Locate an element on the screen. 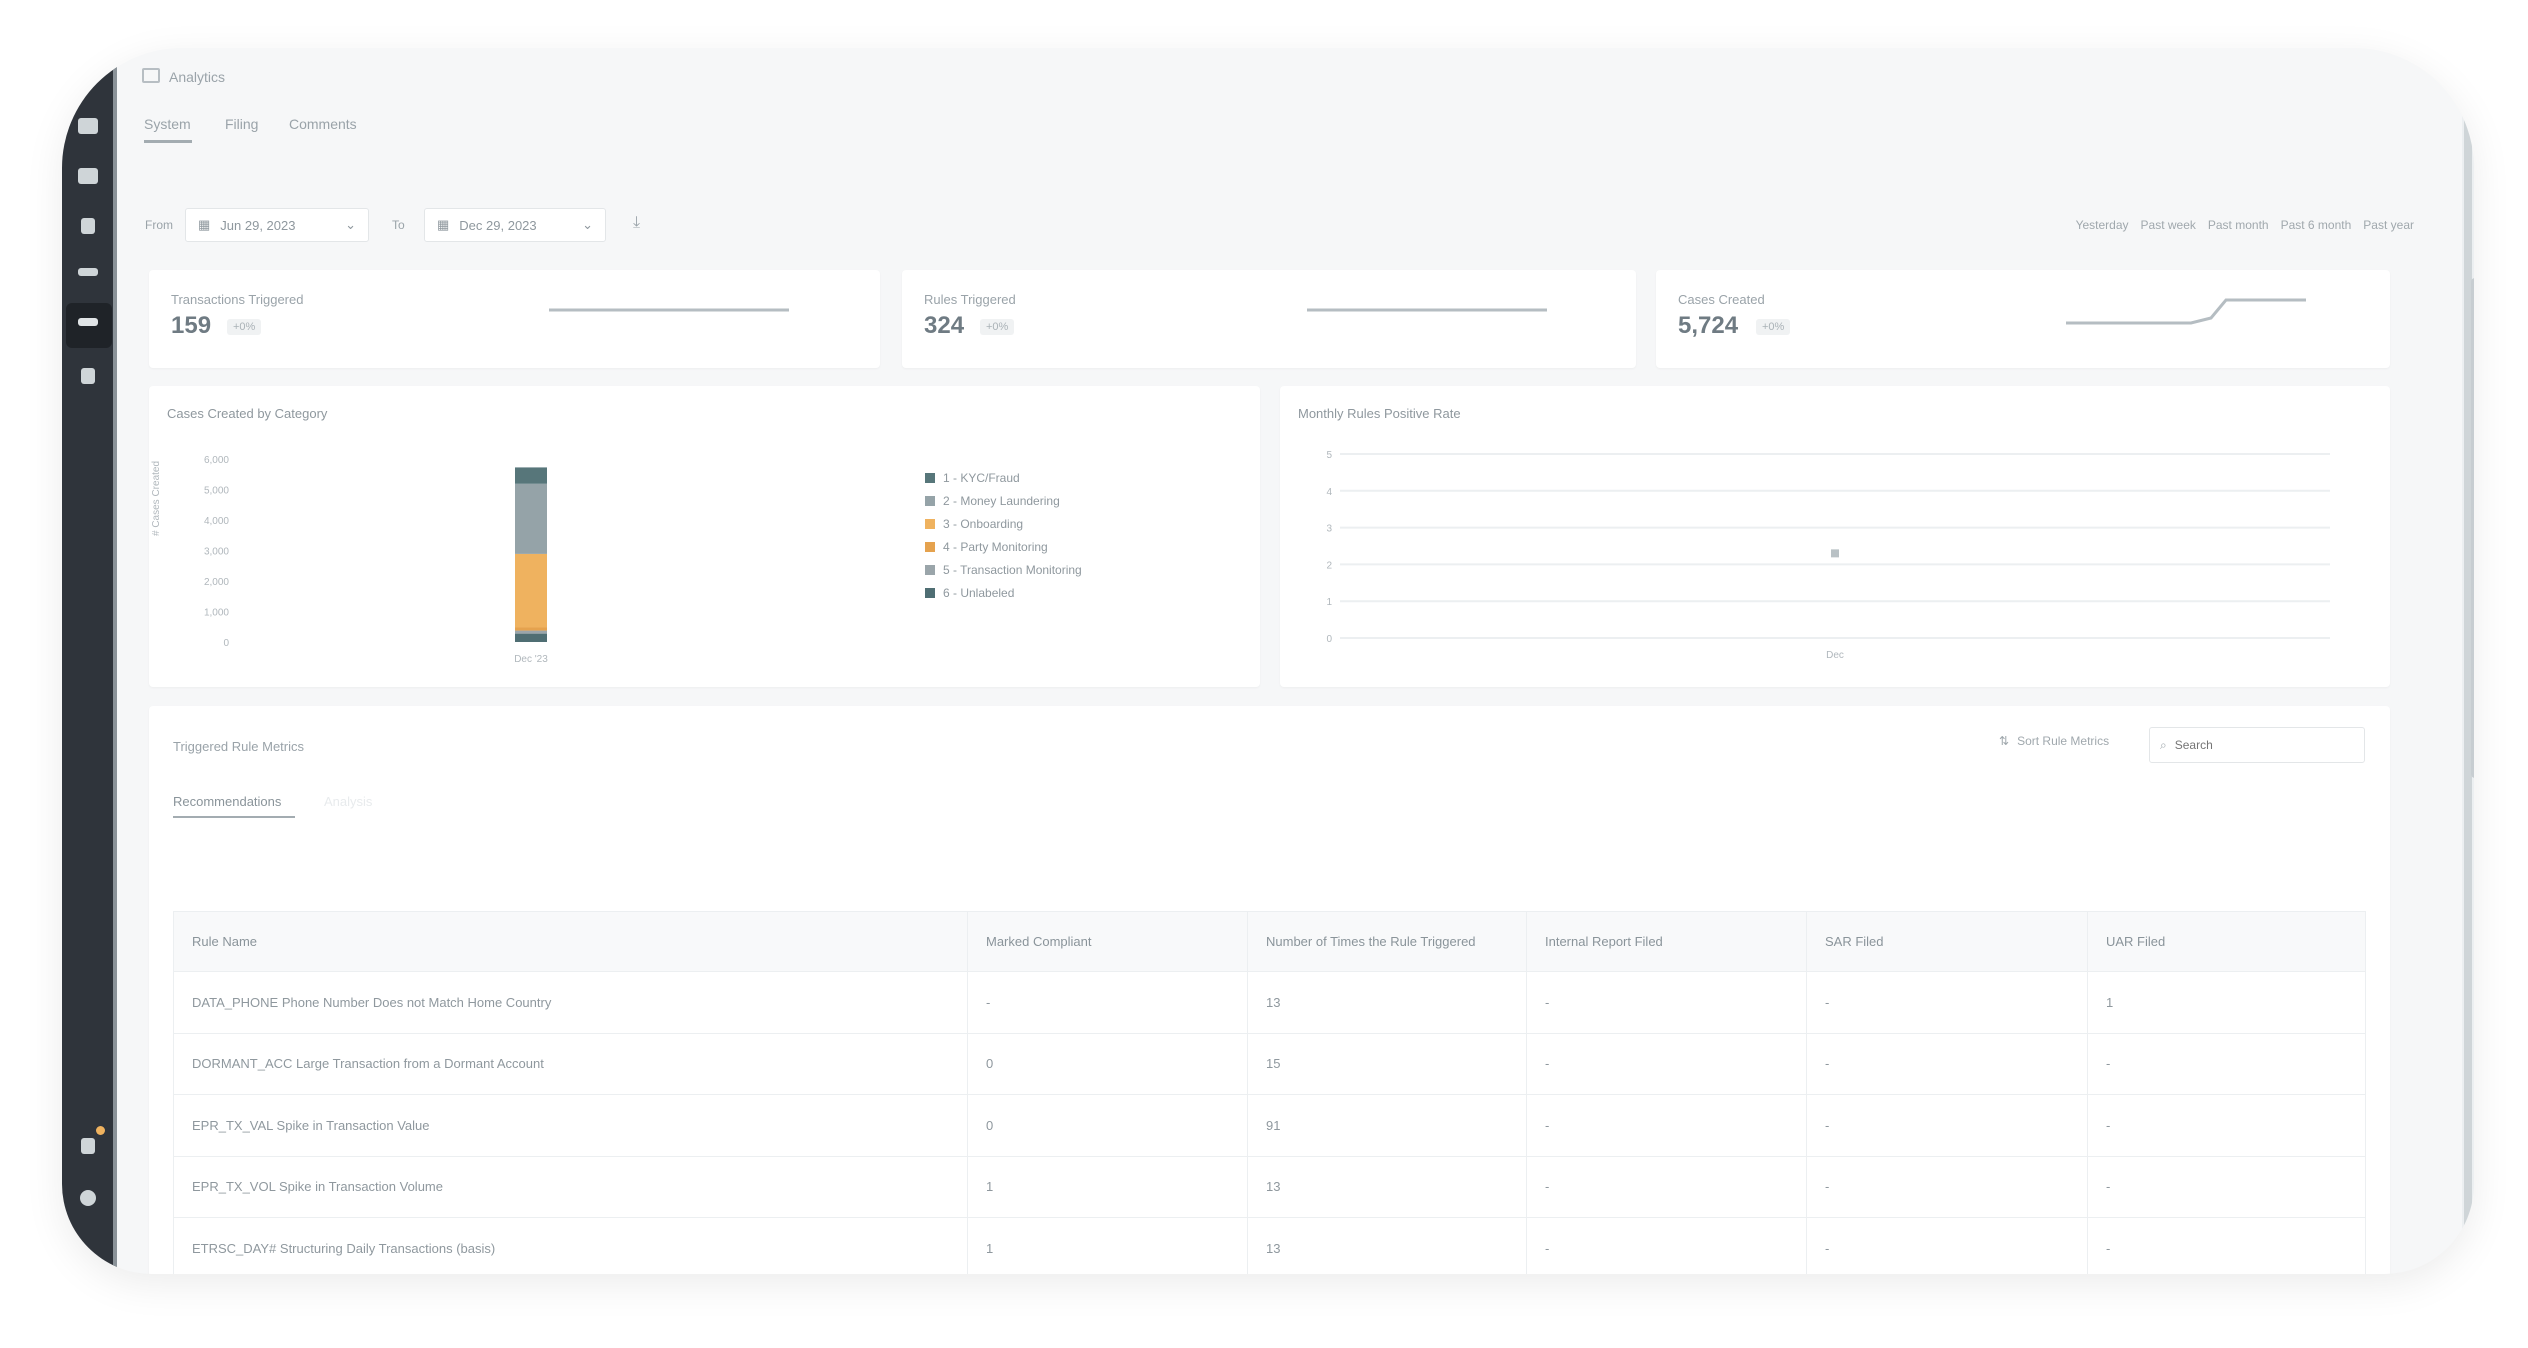  from-date-value: Jun 29, 2023 is located at coordinates (258, 225).